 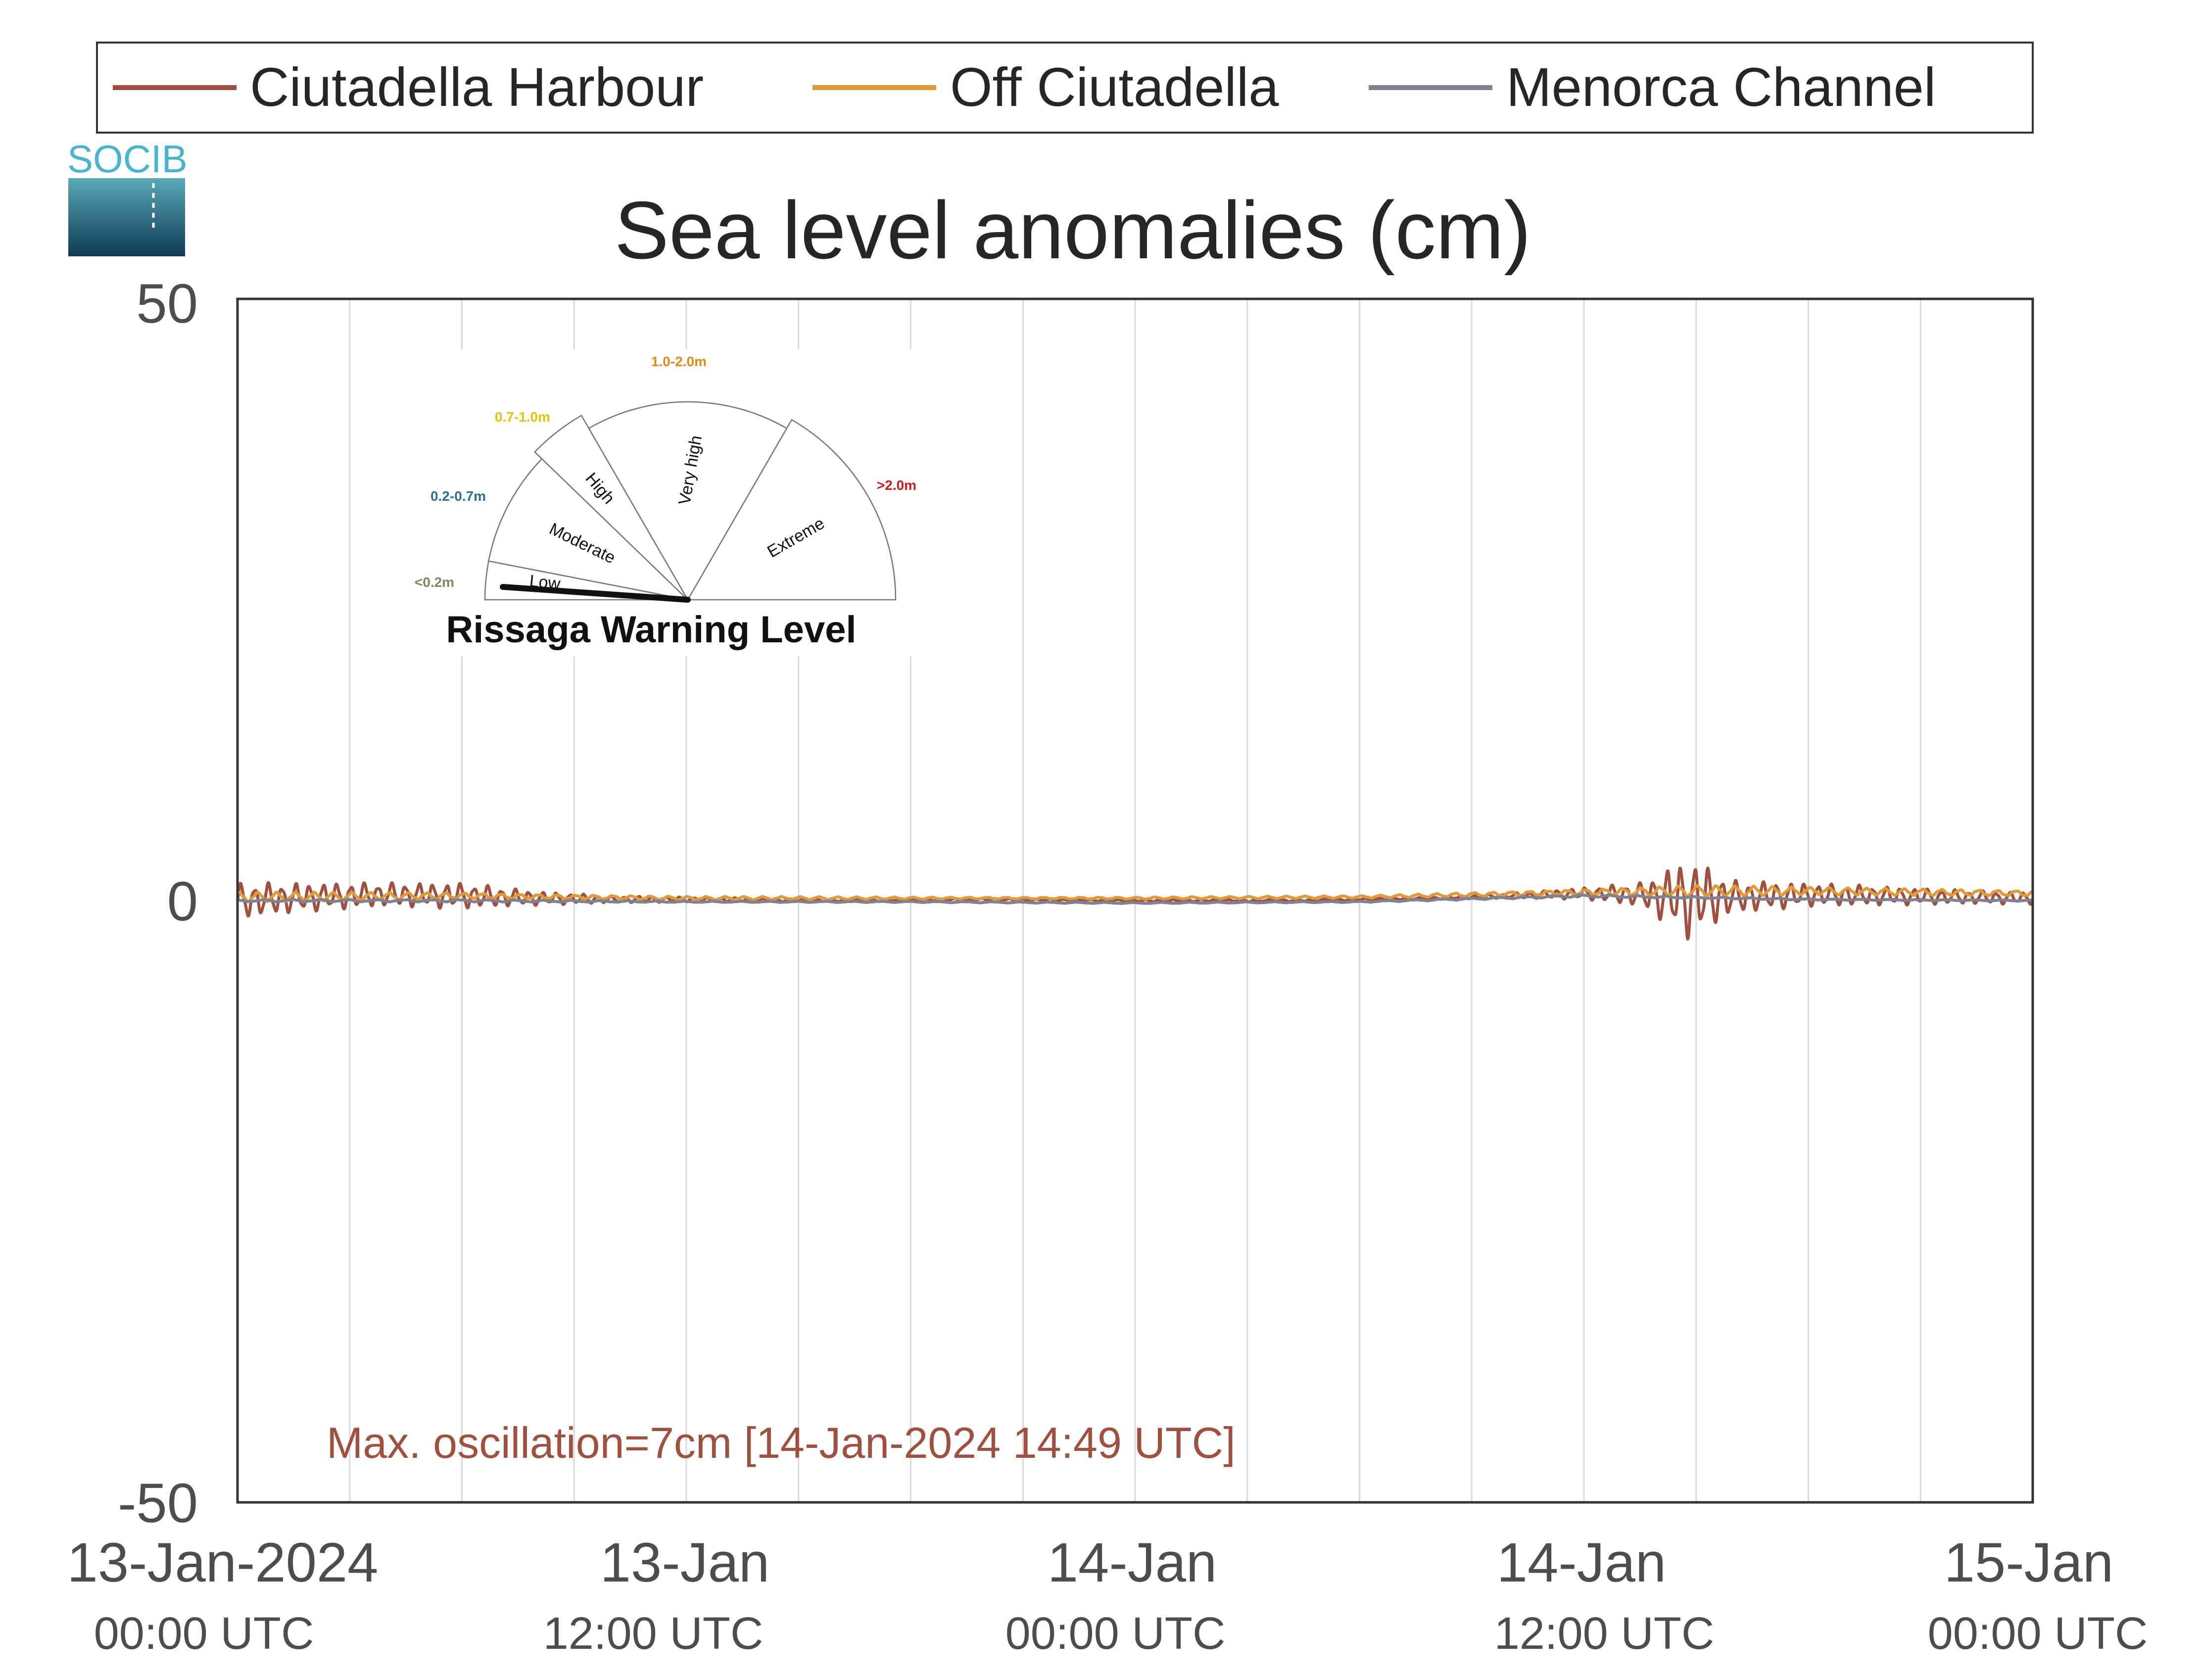 I want to click on x-tick-label-1: 13-Jan, so click(x=684, y=1563).